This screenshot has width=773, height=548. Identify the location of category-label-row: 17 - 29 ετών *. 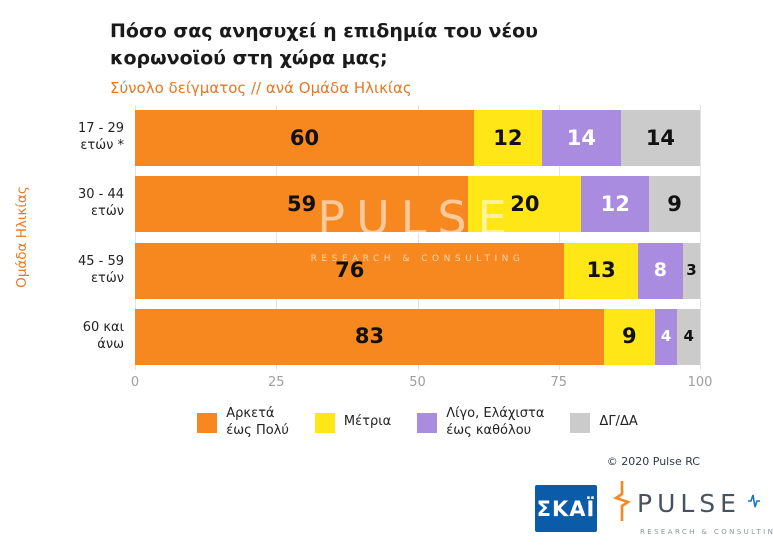
(62, 138).